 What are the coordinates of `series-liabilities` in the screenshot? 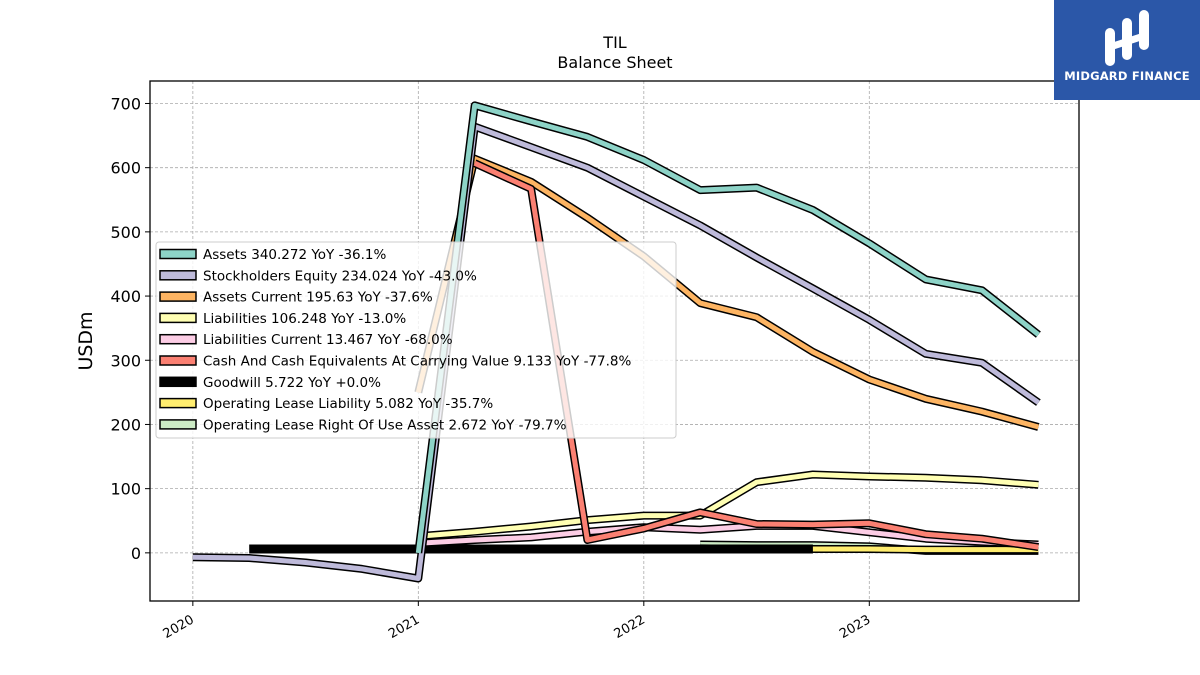 It's located at (728, 505).